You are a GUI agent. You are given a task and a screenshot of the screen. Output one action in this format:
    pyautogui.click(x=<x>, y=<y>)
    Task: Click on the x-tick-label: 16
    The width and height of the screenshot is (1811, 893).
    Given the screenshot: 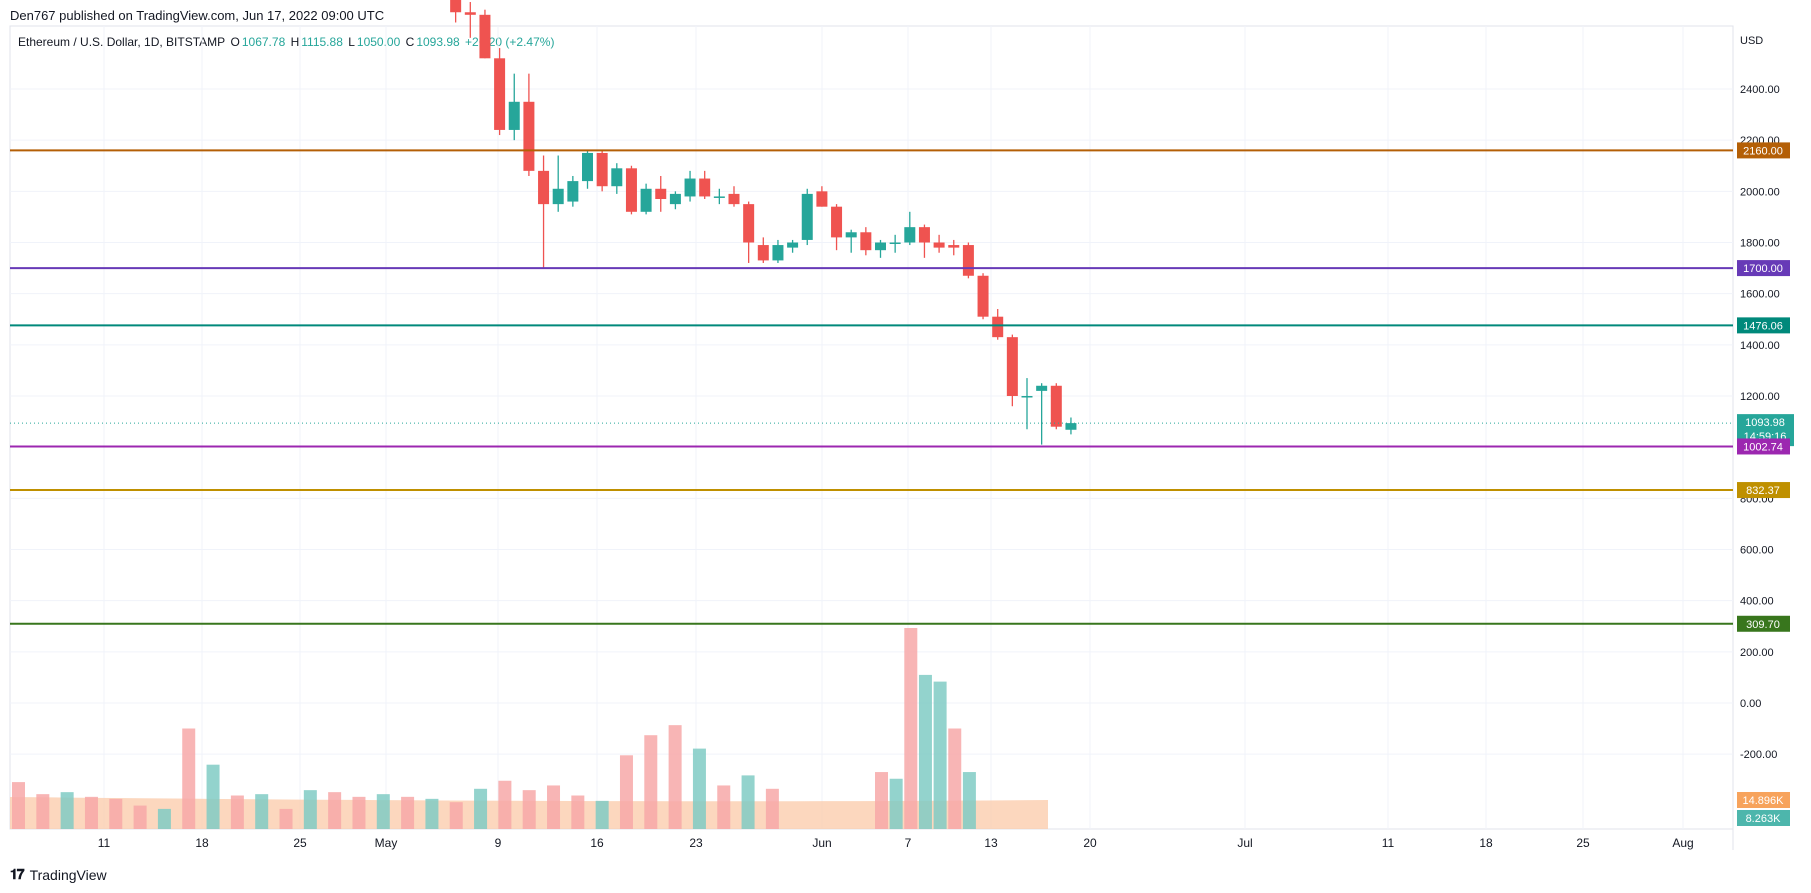 What is the action you would take?
    pyautogui.click(x=597, y=843)
    